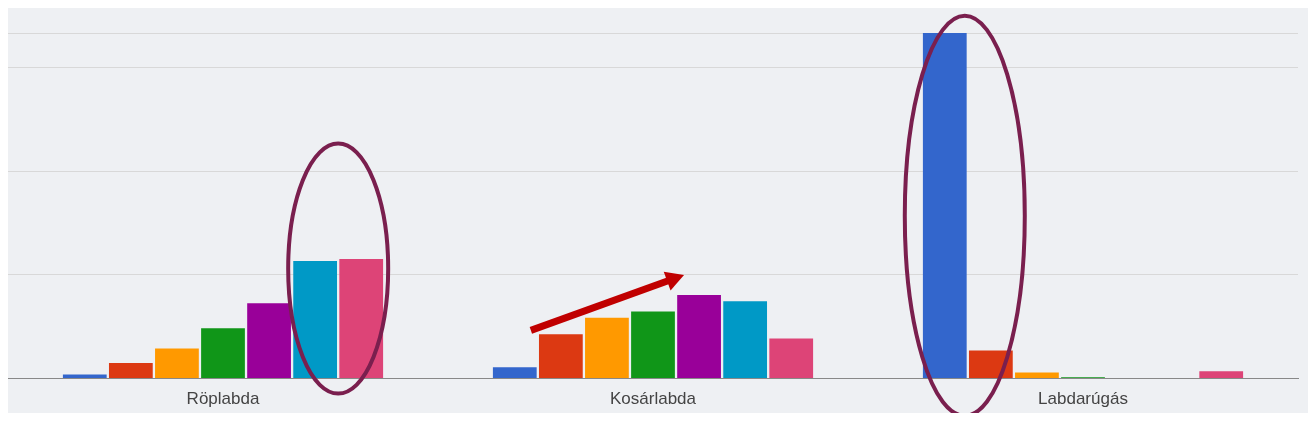 This screenshot has width=1316, height=421. I want to click on x-tick-label: Labdarúgás, so click(1083, 399).